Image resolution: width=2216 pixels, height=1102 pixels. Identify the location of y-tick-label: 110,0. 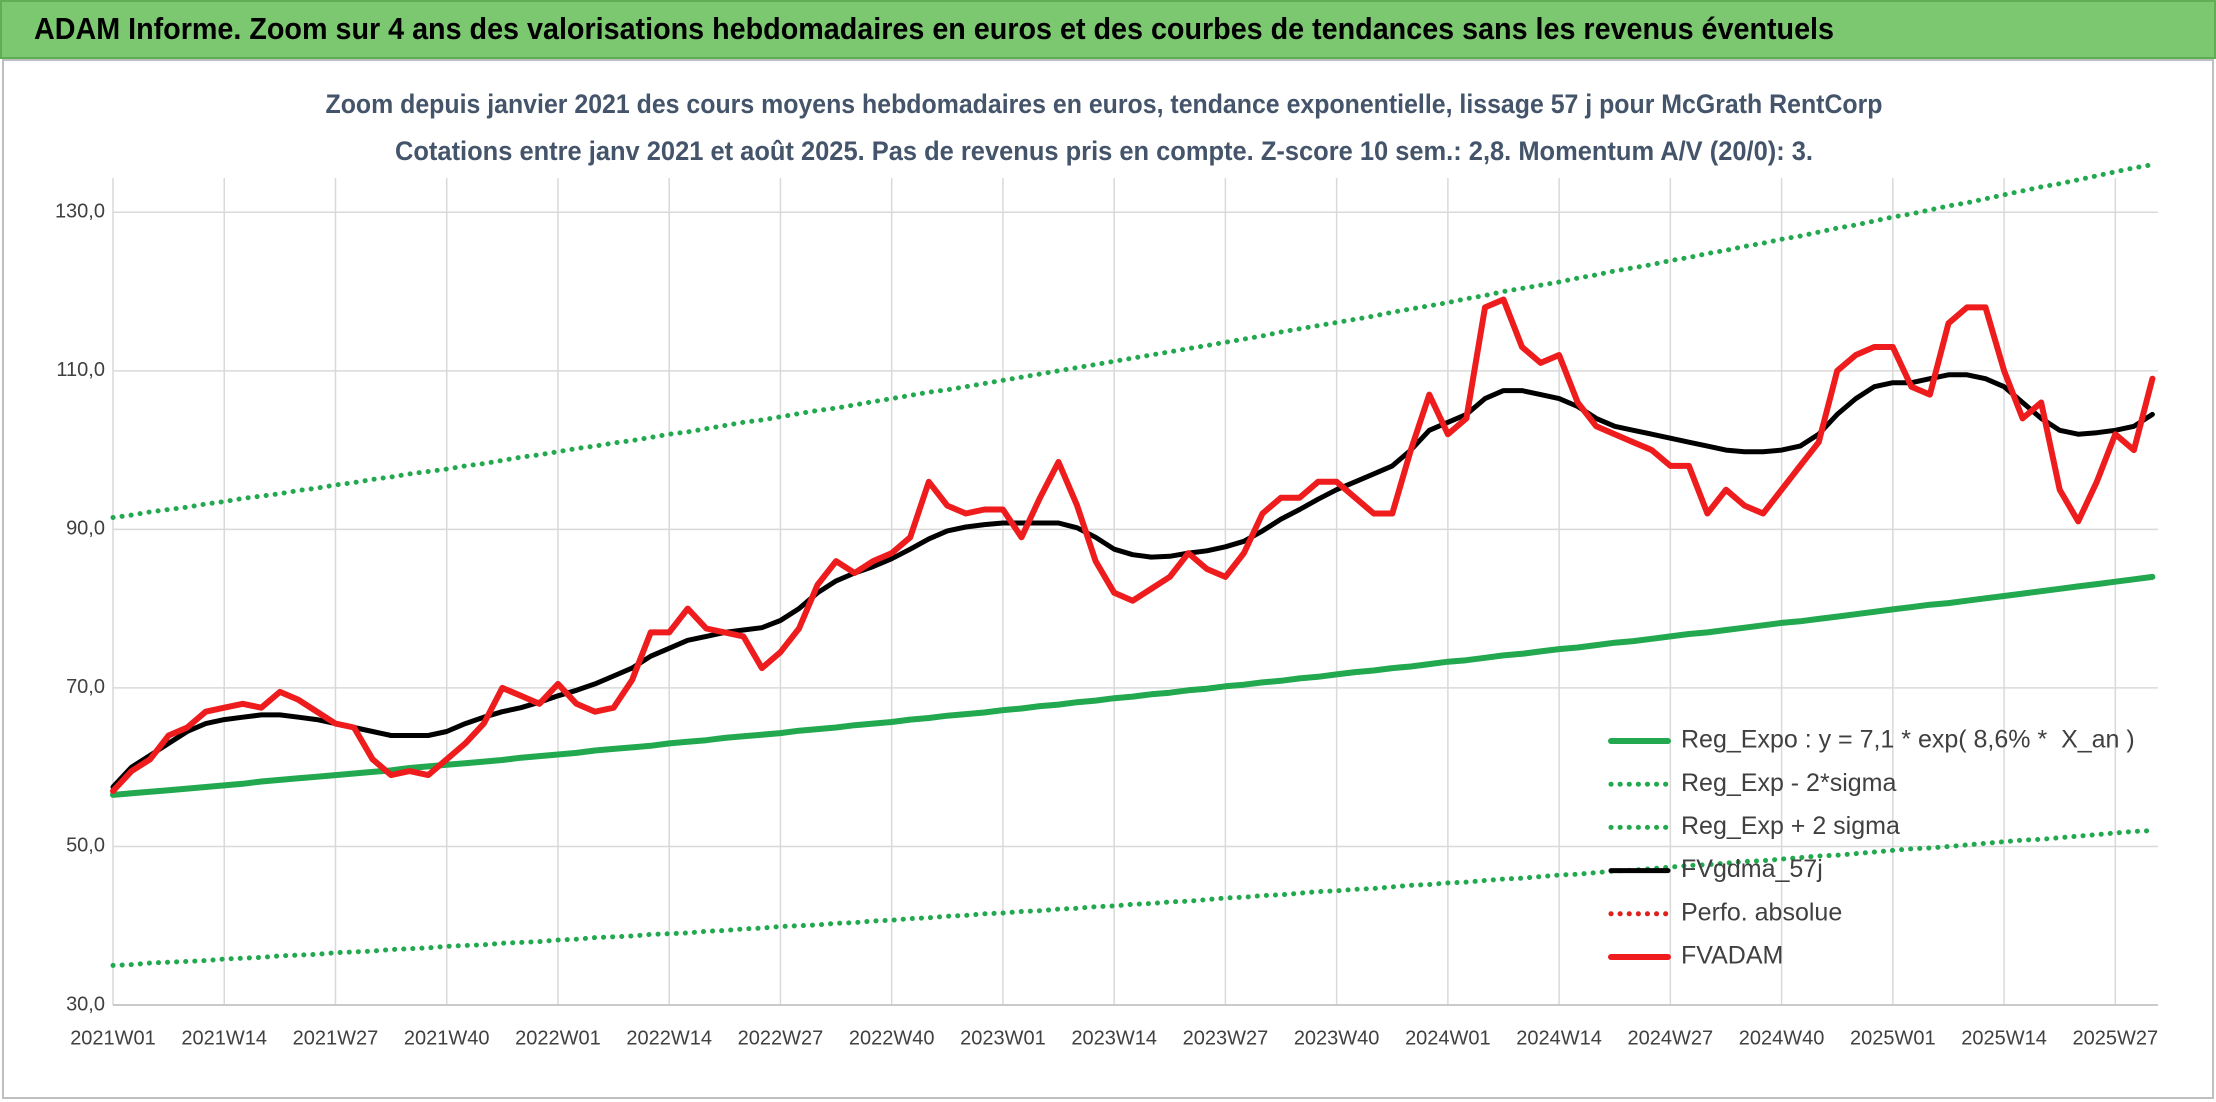
(80, 370).